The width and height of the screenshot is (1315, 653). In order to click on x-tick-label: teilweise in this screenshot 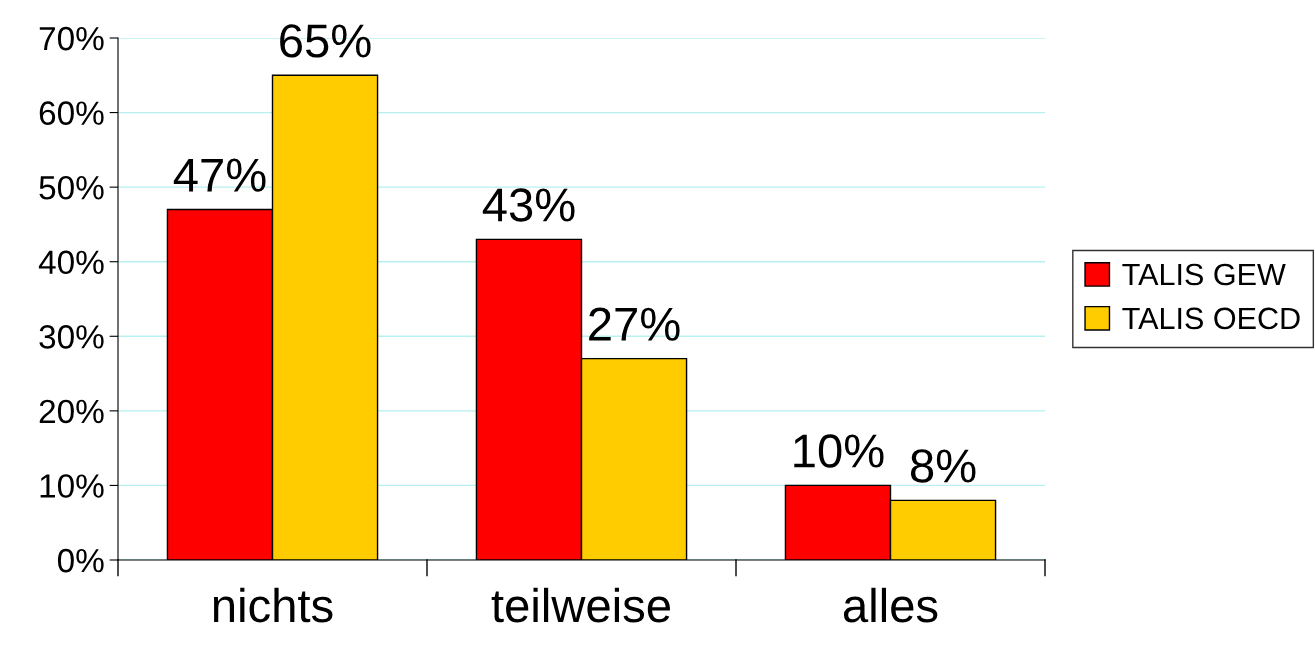, I will do `click(580, 605)`.